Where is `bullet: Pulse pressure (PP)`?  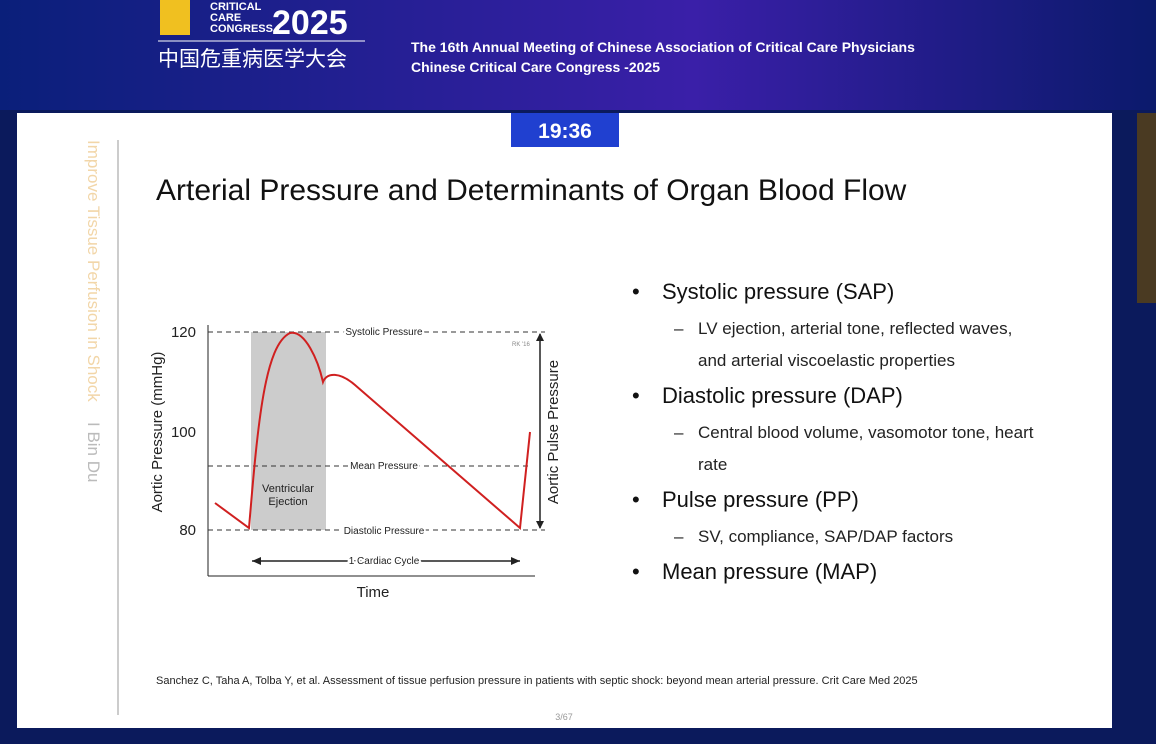 bullet: Pulse pressure (PP) is located at coordinates (745, 500).